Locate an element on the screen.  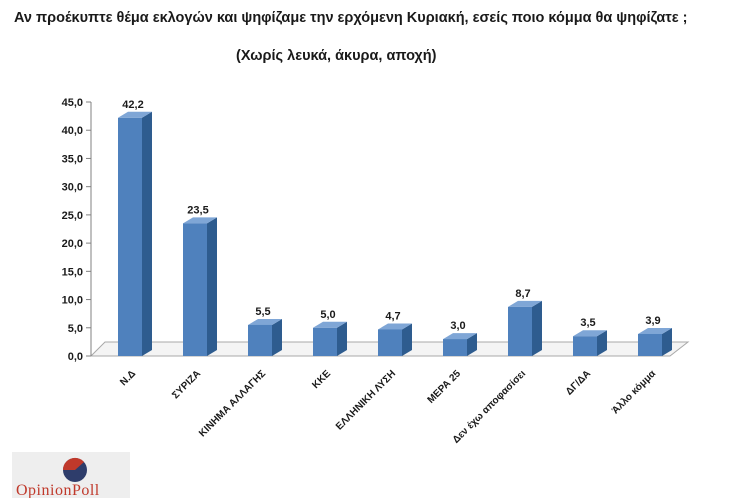
data-label: 3,5 is located at coordinates (587, 323).